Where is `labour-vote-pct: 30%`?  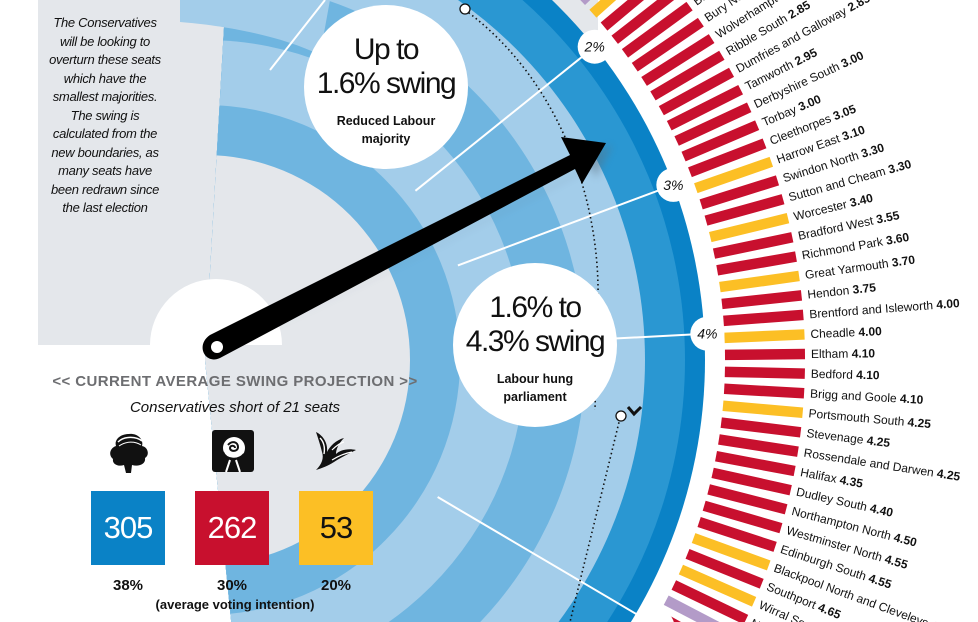
labour-vote-pct: 30% is located at coordinates (232, 585).